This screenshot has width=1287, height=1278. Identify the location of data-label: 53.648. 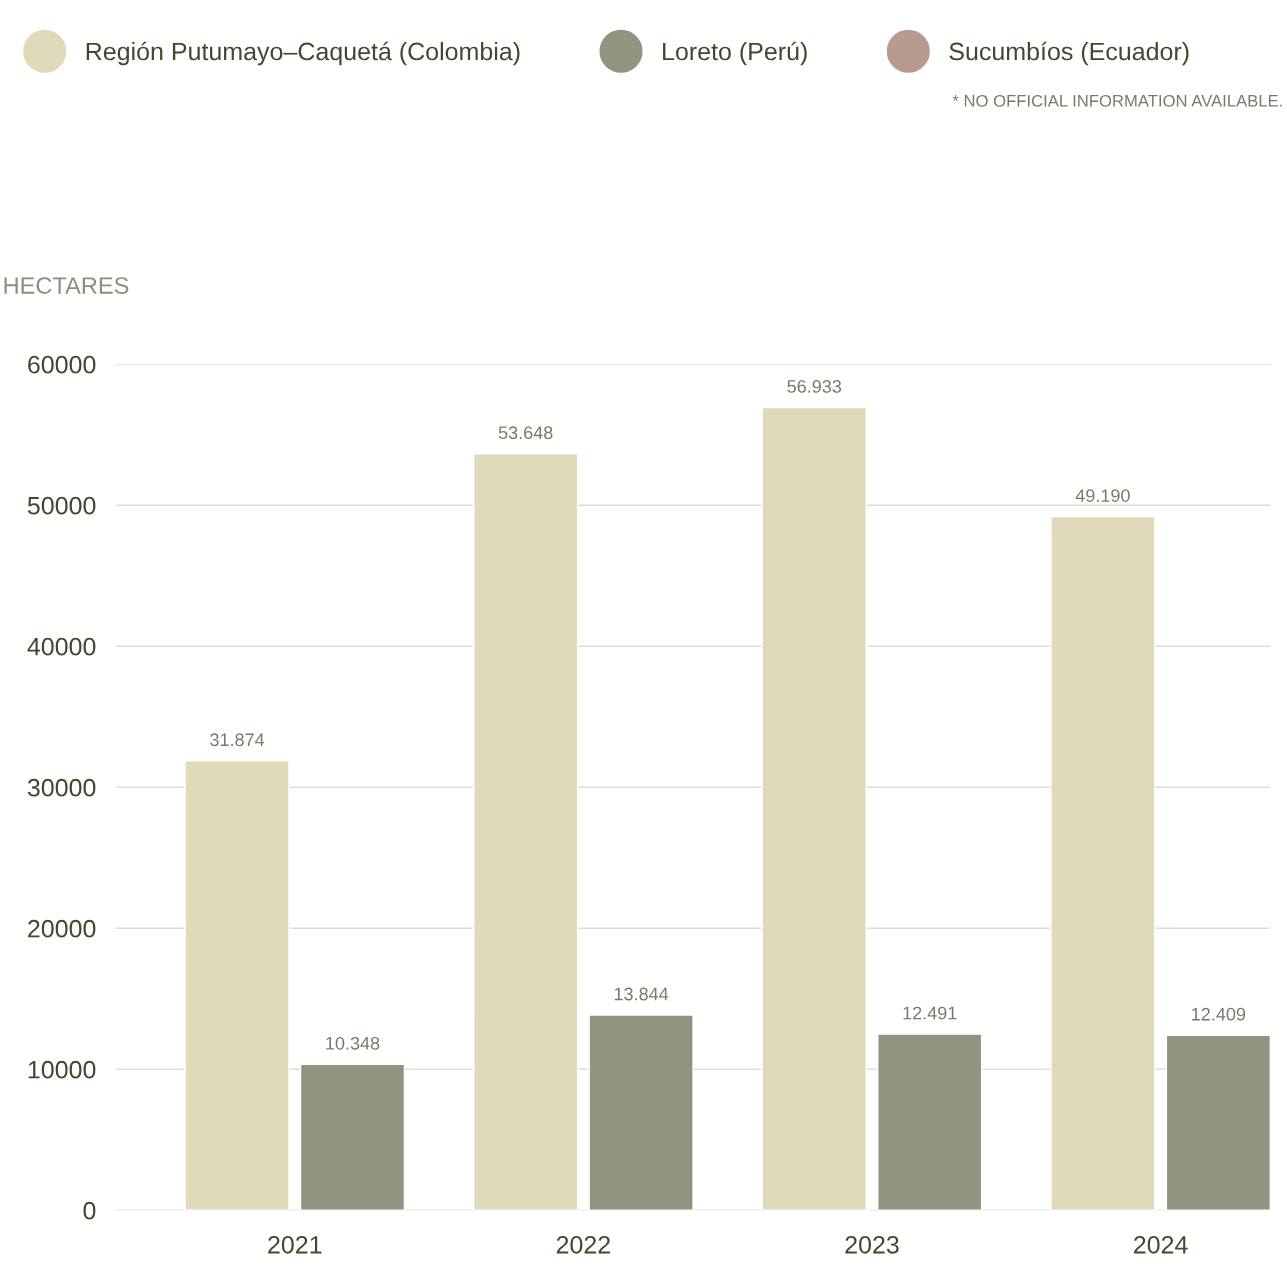
(525, 433).